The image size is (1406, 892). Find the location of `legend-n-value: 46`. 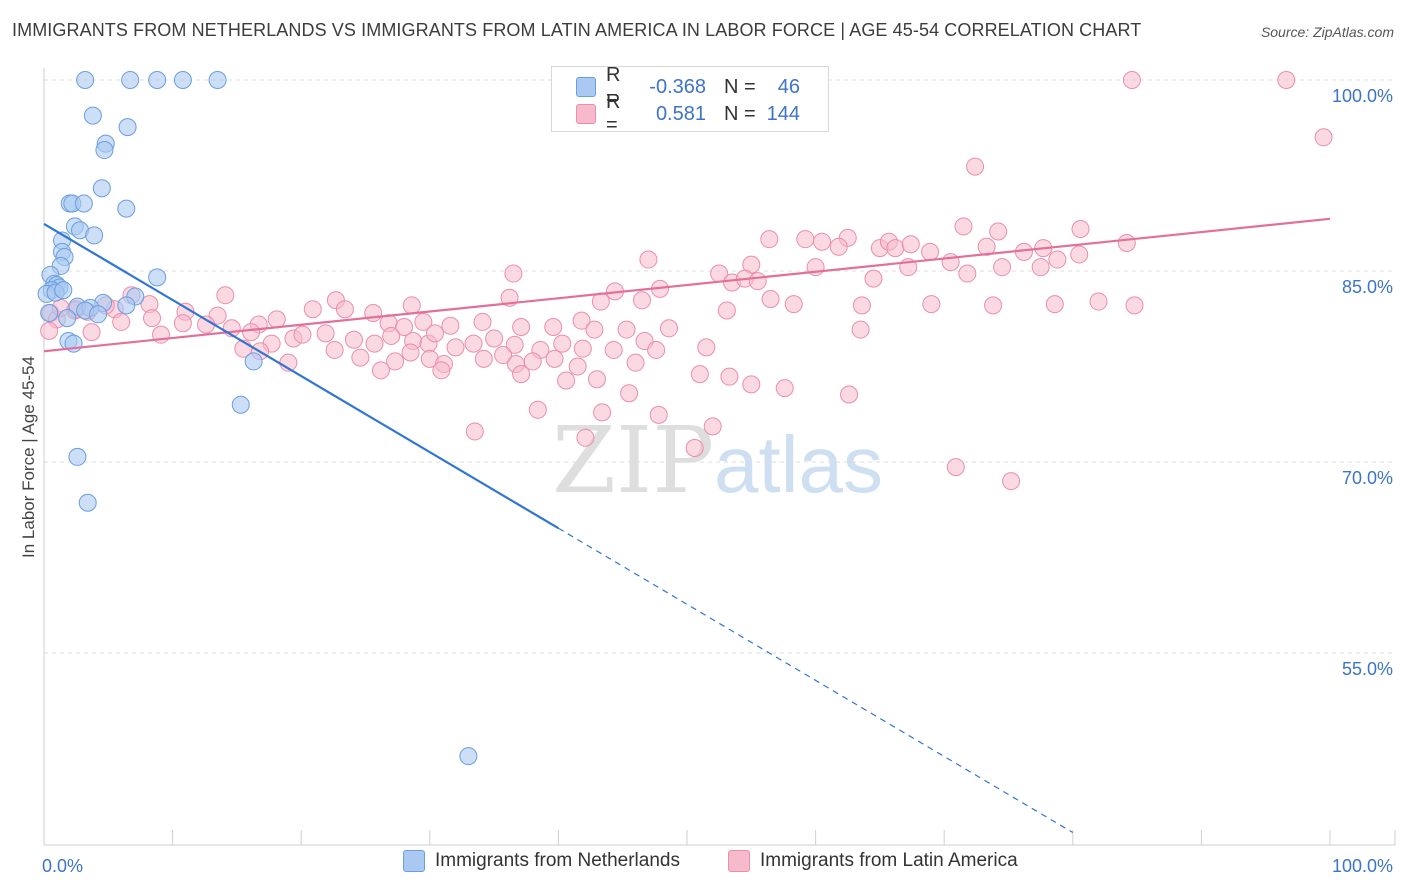

legend-n-value: 46 is located at coordinates (788, 86).